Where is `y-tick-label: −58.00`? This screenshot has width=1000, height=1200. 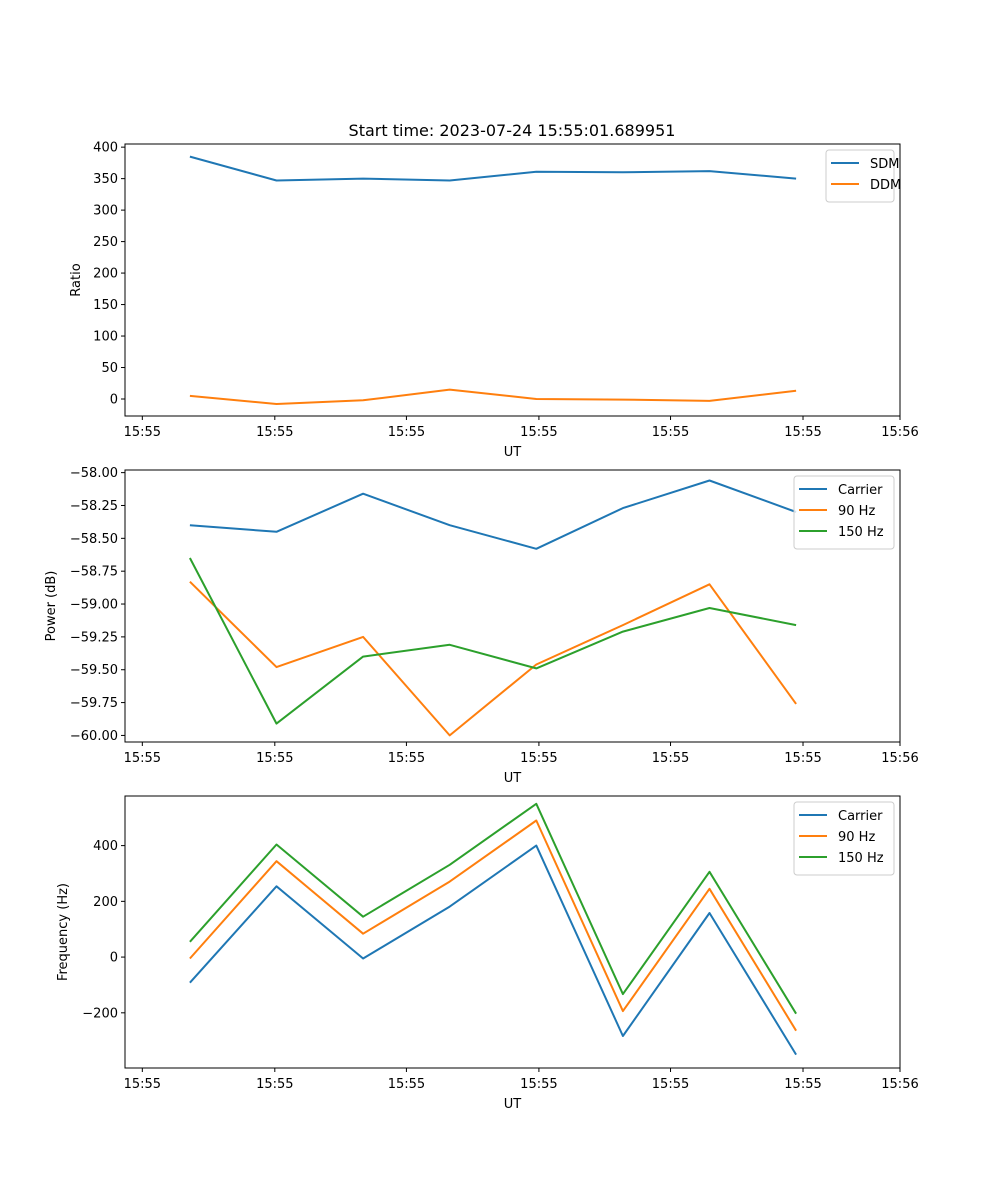 y-tick-label: −58.00 is located at coordinates (94, 473).